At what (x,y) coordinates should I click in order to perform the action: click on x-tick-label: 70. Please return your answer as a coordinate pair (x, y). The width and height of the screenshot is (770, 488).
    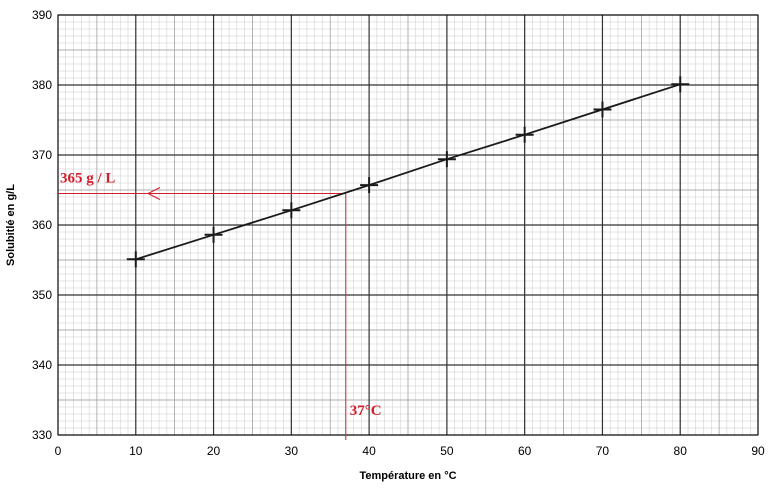
    Looking at the image, I should click on (603, 451).